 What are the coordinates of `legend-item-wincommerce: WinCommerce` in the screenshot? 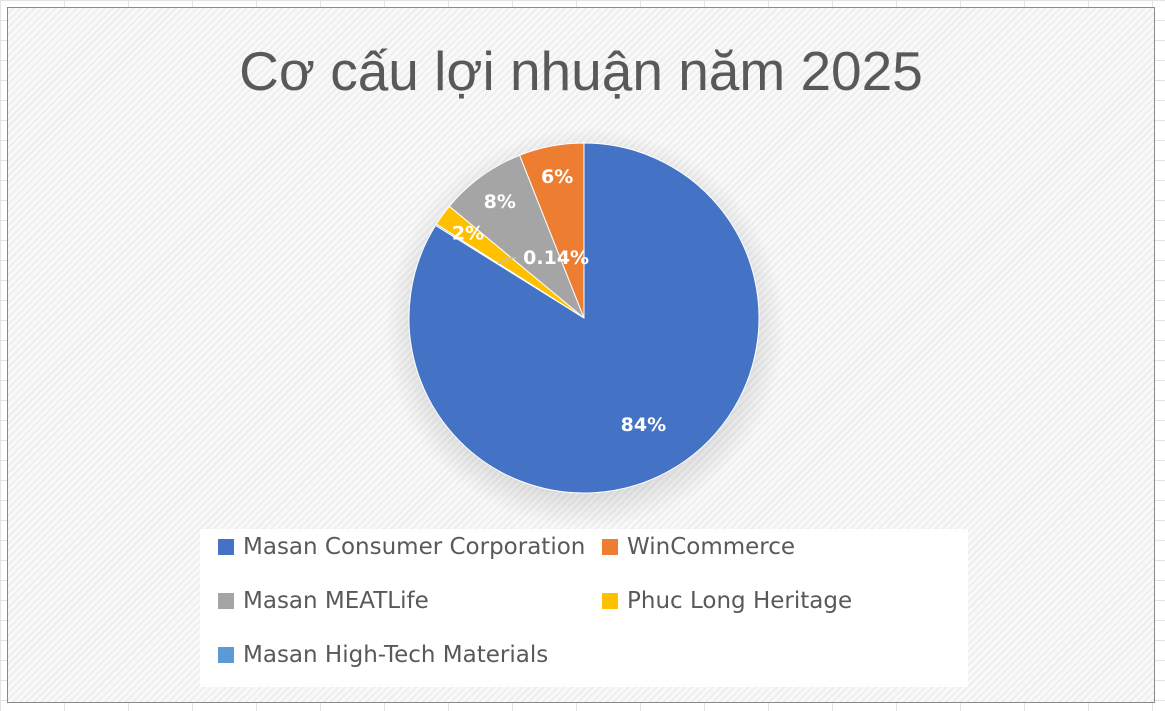 It's located at (698, 547).